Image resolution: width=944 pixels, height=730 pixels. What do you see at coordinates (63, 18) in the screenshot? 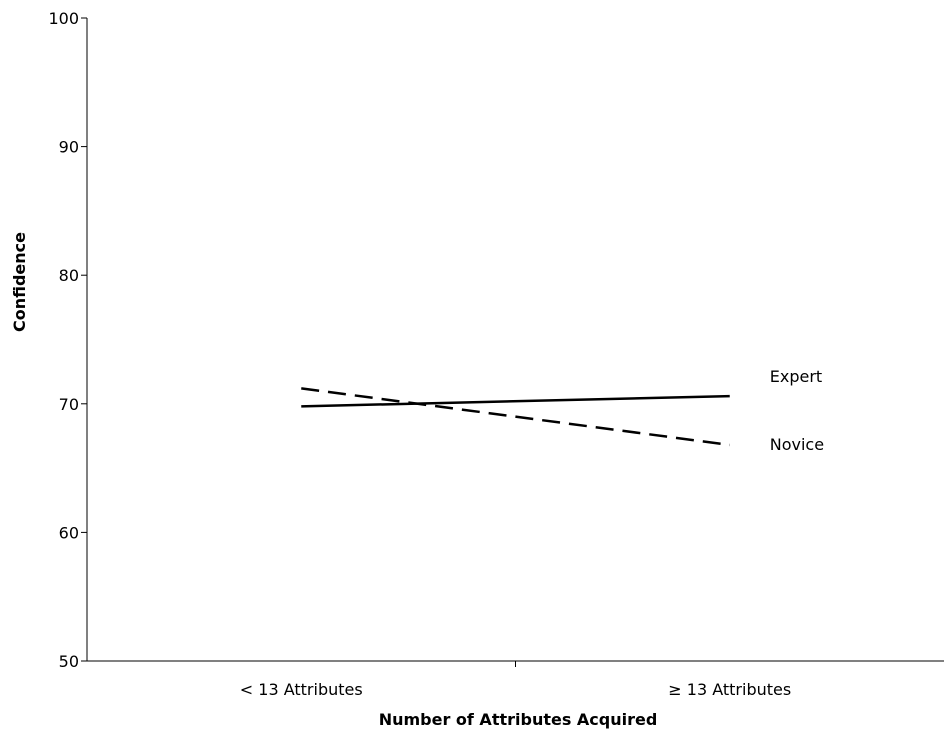
I see `y-tick-label: 100` at bounding box center [63, 18].